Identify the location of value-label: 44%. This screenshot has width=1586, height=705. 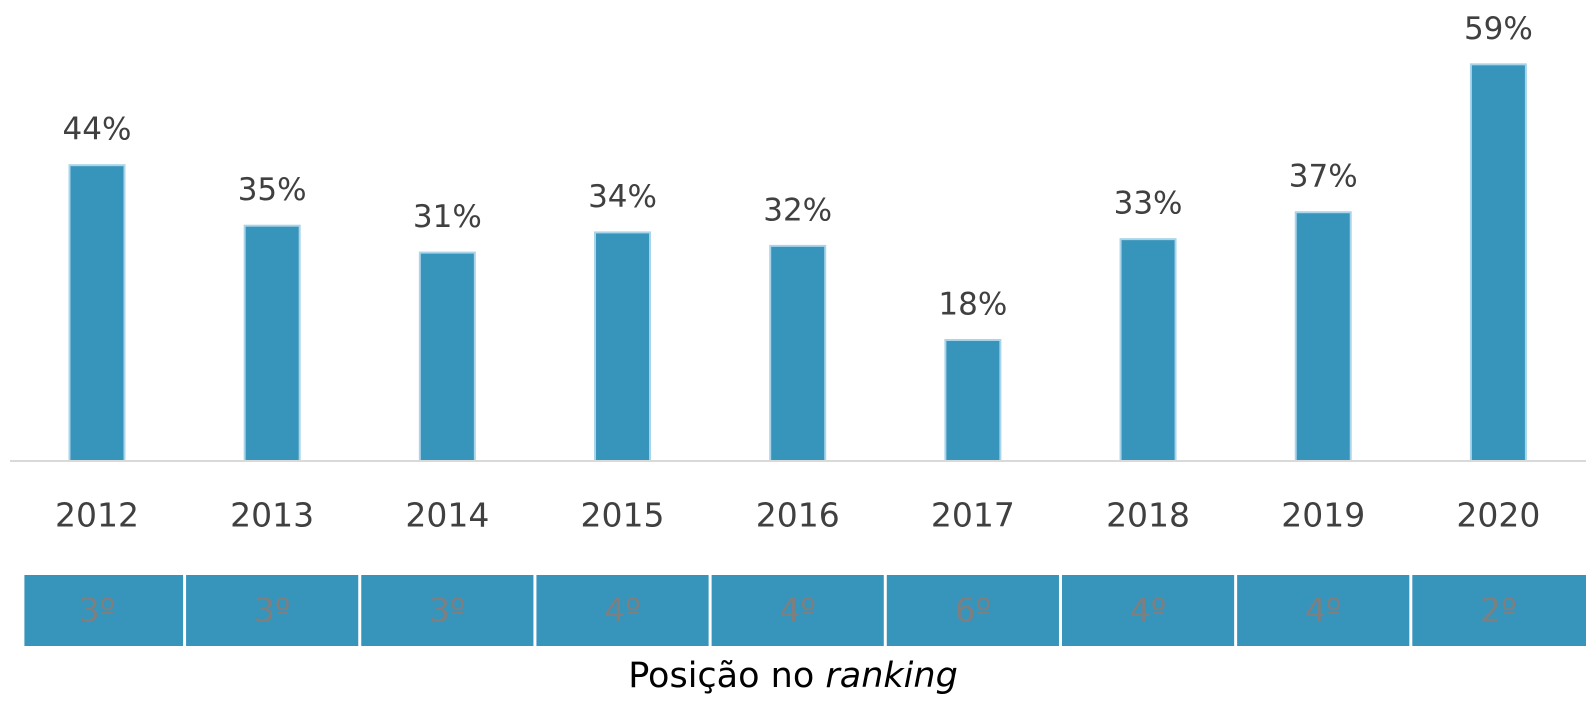
(97, 130).